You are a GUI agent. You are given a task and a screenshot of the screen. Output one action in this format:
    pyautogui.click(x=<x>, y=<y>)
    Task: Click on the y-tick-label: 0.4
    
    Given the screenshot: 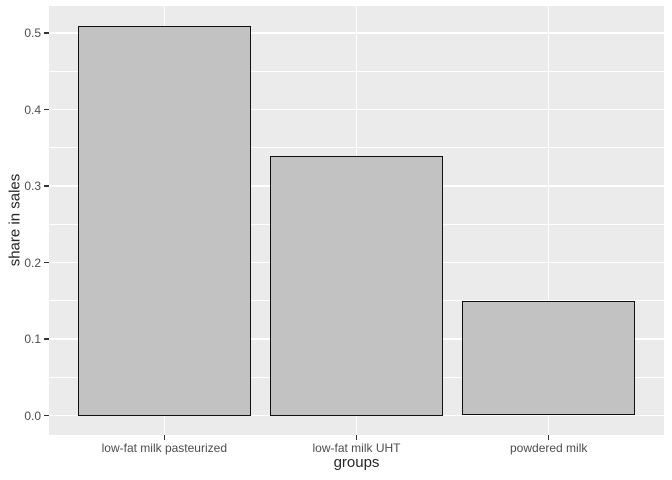 What is the action you would take?
    pyautogui.click(x=32, y=109)
    